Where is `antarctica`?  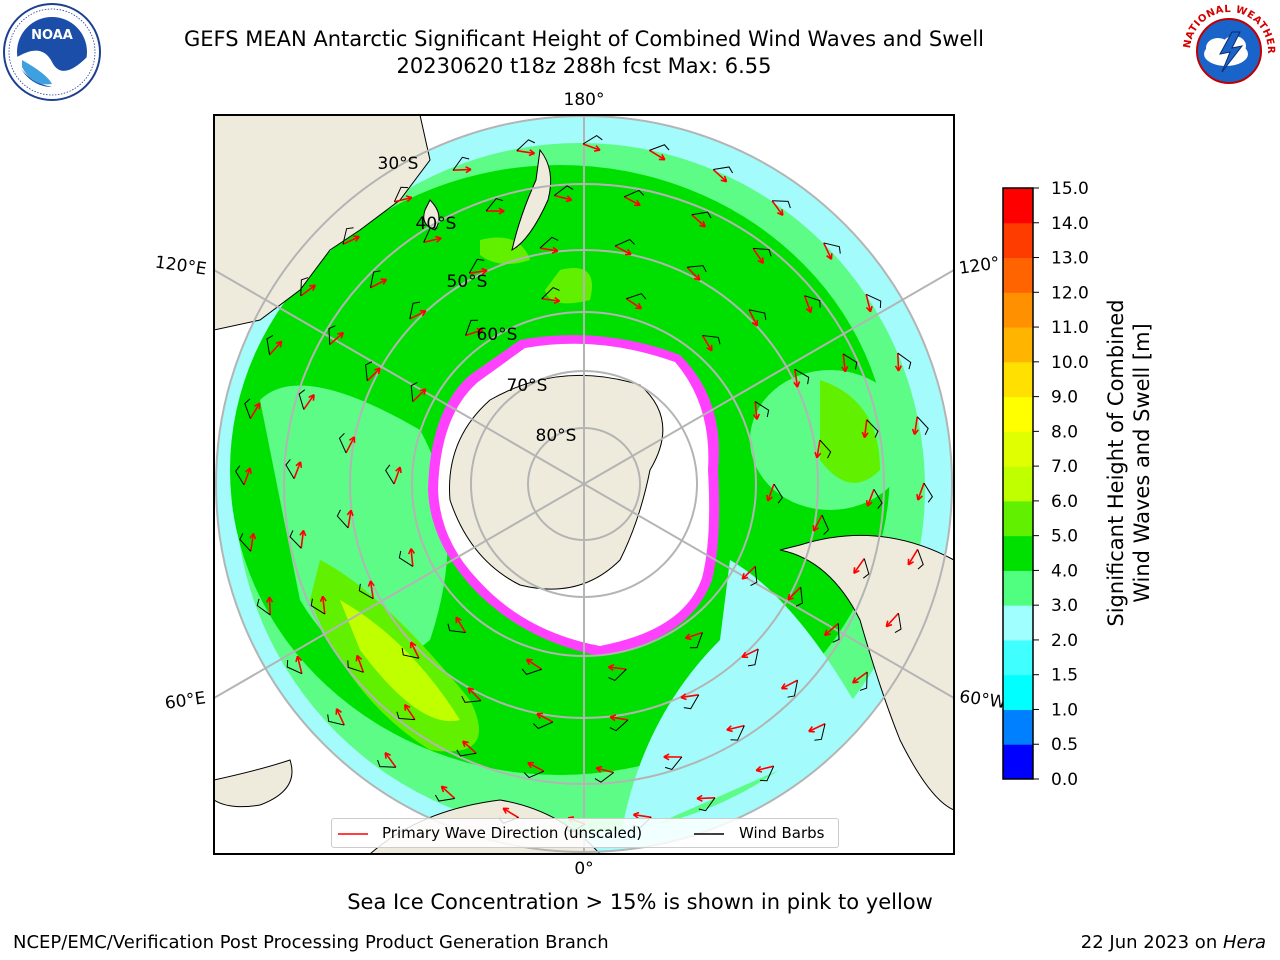
antarctica is located at coordinates (574, 495).